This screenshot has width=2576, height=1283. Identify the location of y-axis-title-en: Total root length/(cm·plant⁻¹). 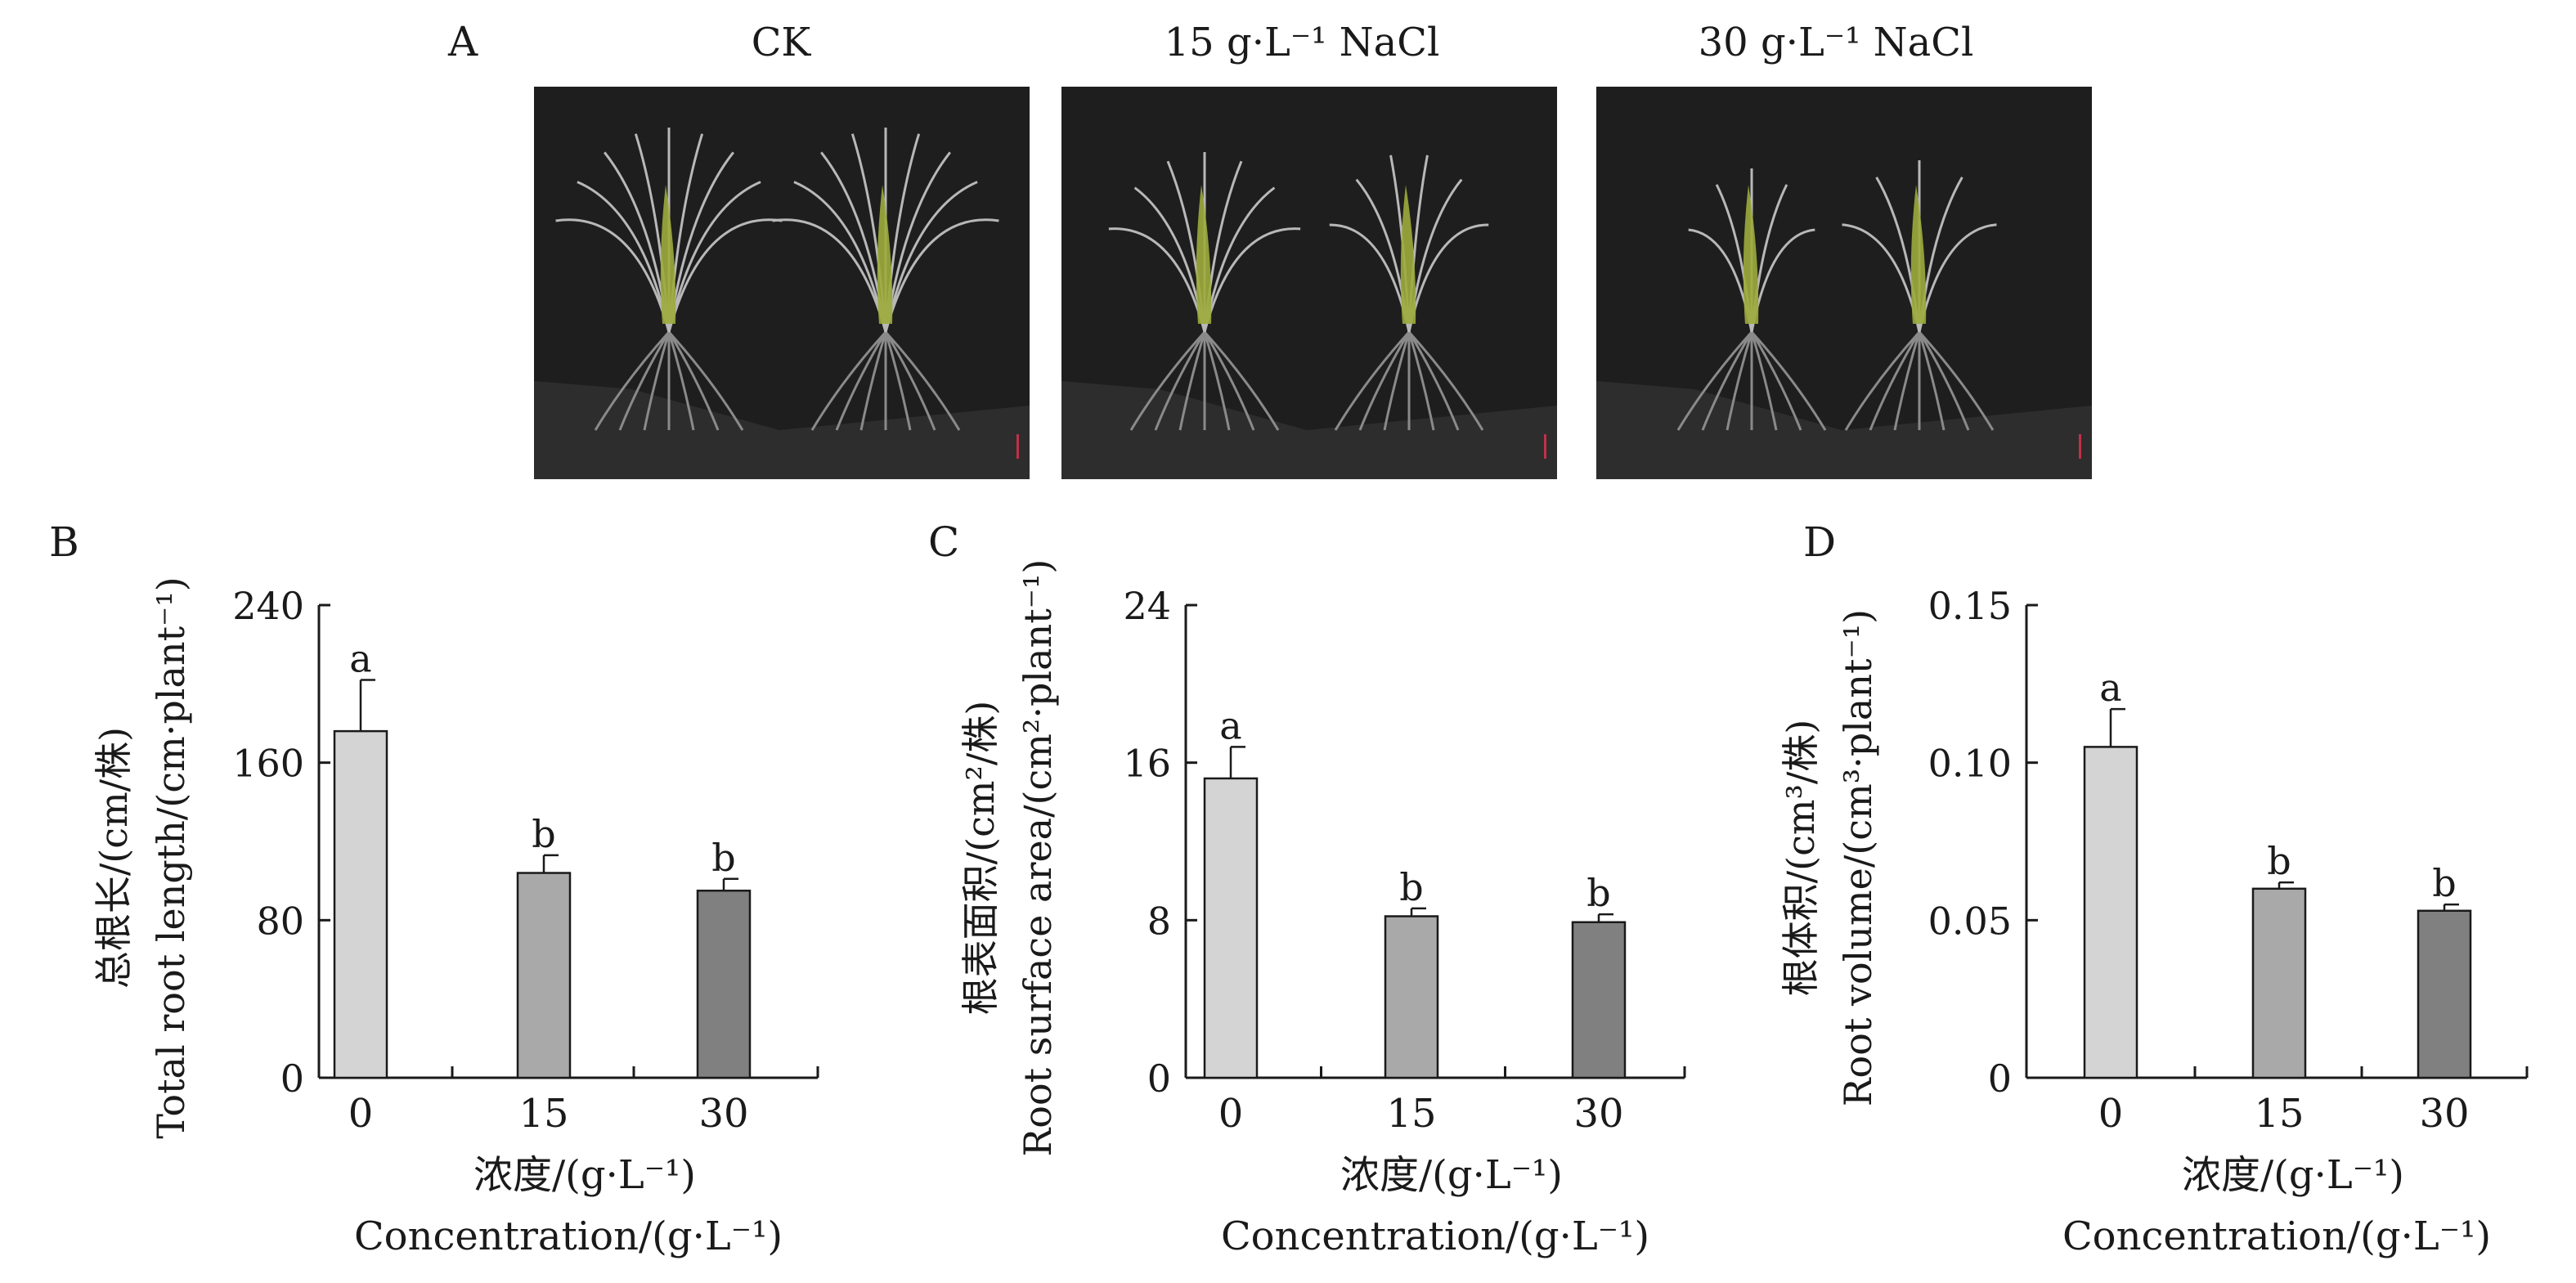
(171, 857).